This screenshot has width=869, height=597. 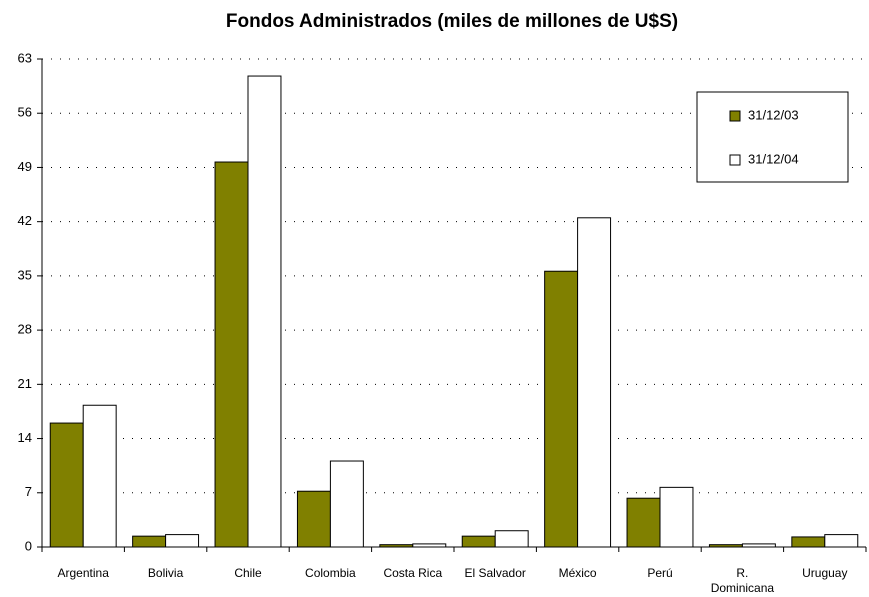 What do you see at coordinates (25, 437) in the screenshot?
I see `y-tick-label: 14` at bounding box center [25, 437].